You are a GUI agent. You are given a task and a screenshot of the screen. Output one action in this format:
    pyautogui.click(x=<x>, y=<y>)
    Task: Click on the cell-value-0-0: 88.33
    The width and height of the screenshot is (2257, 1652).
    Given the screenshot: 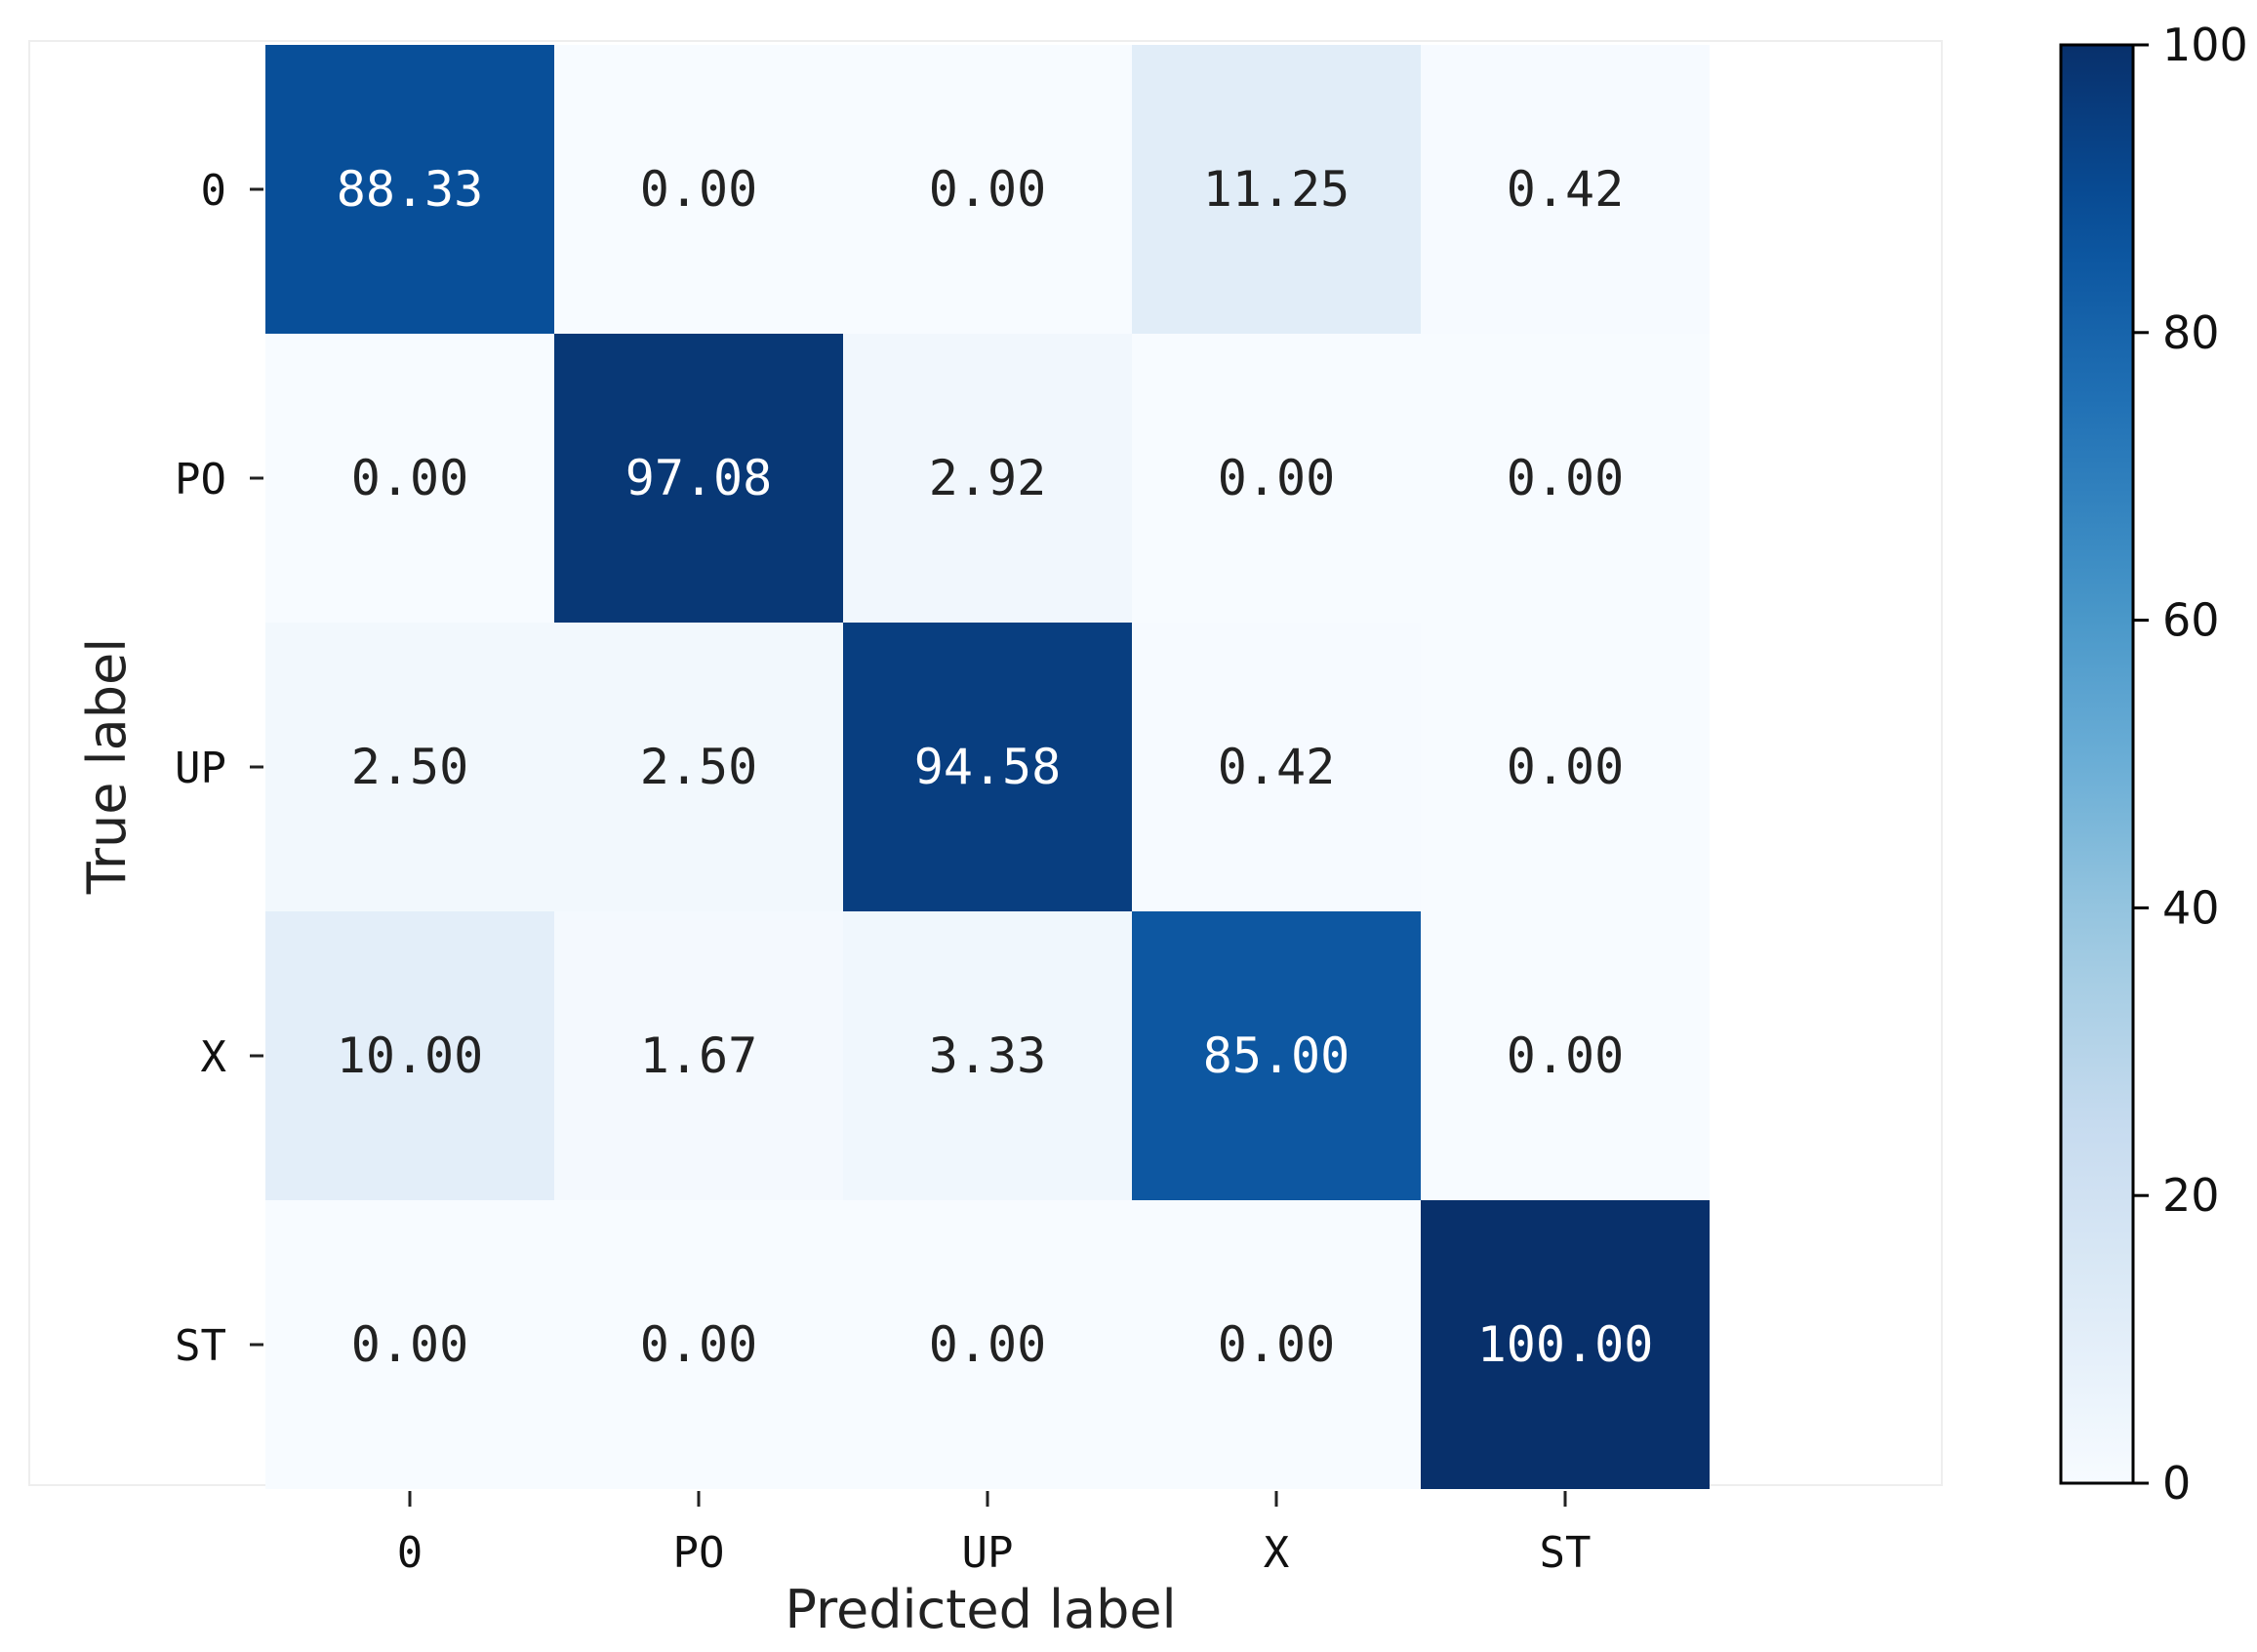 What is the action you would take?
    pyautogui.click(x=410, y=190)
    